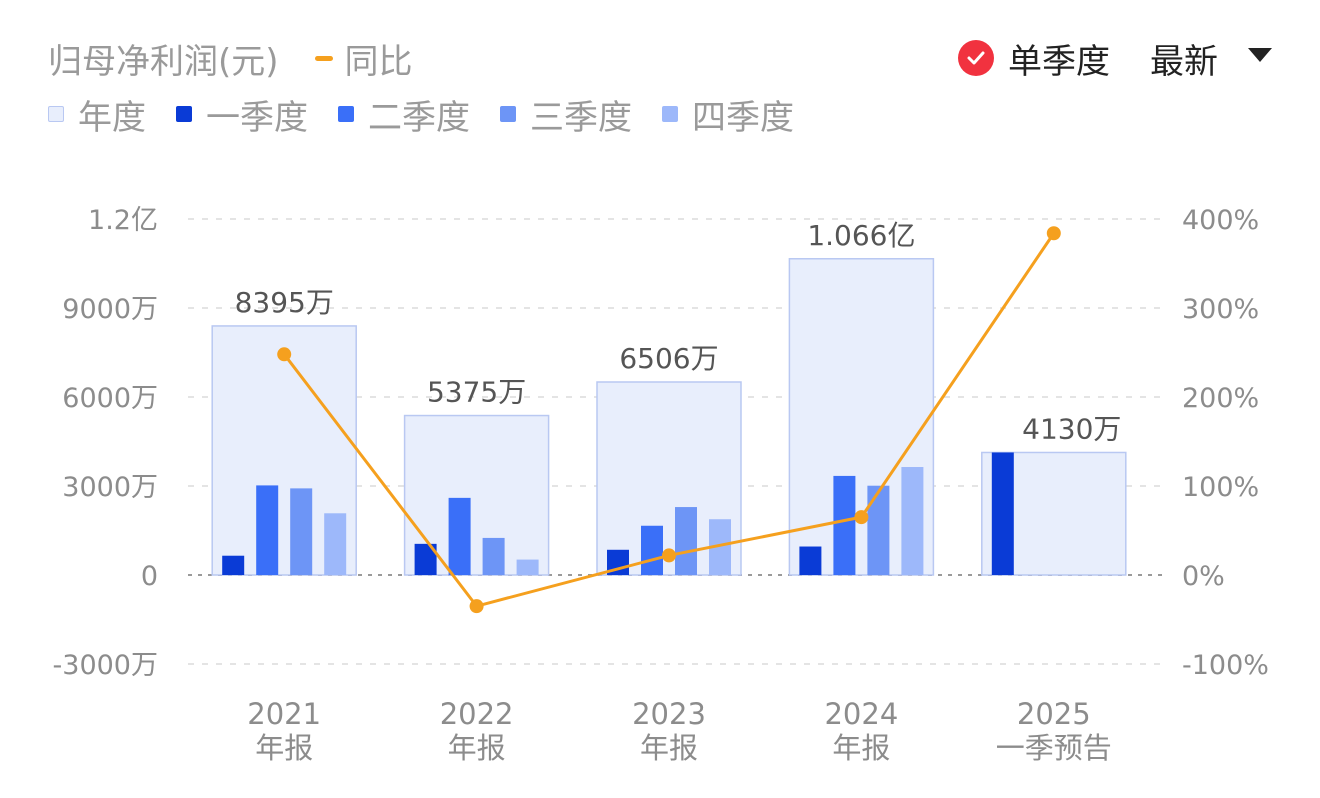  Describe the element at coordinates (508, 114) in the screenshot. I see `legend-swatch-q3` at that location.